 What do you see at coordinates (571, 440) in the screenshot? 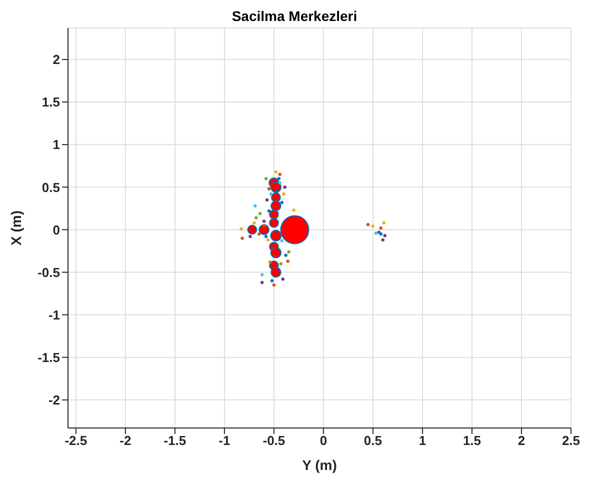
I see `x-tick-label: 2.5` at bounding box center [571, 440].